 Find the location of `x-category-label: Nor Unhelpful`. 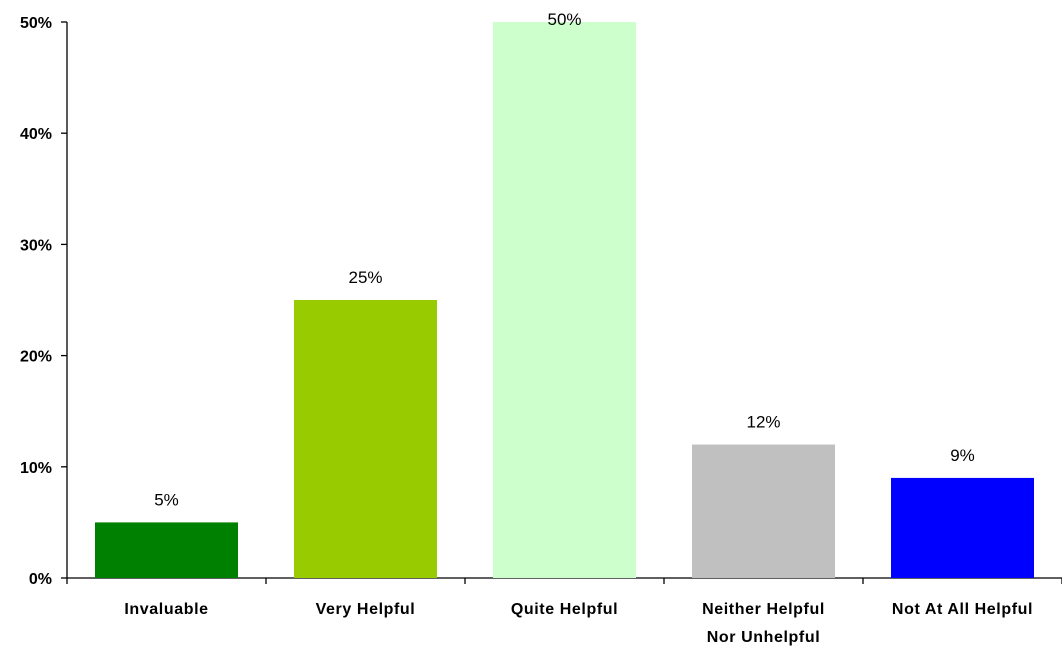

x-category-label: Nor Unhelpful is located at coordinates (764, 637).